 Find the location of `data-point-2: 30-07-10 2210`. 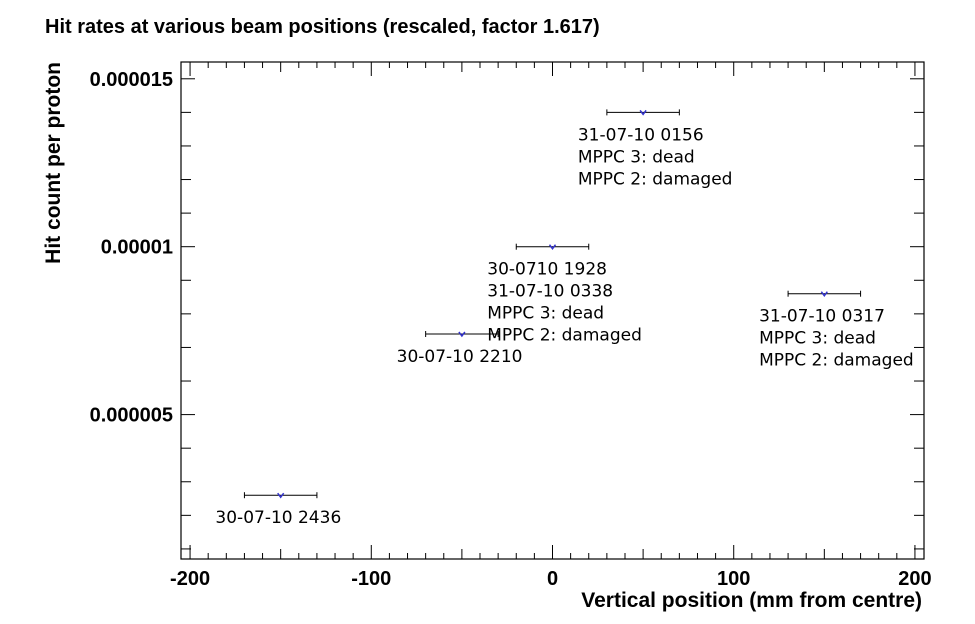

data-point-2: 30-07-10 2210 is located at coordinates (460, 349).